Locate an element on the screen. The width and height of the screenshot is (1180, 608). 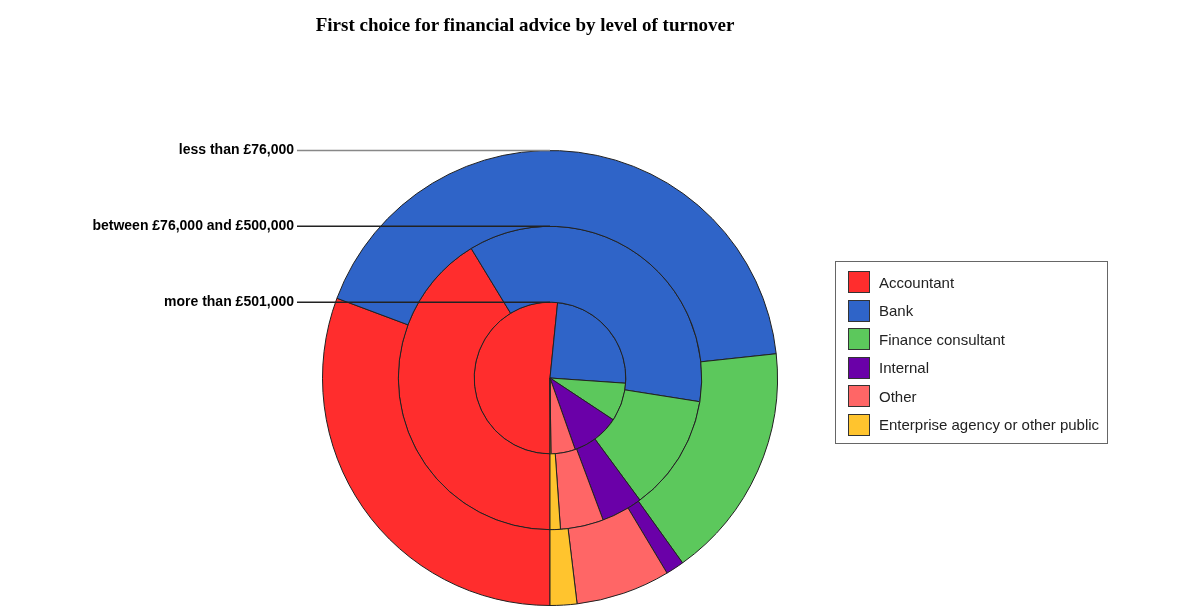
slice-label: more than £501,000 is located at coordinates (229, 301).